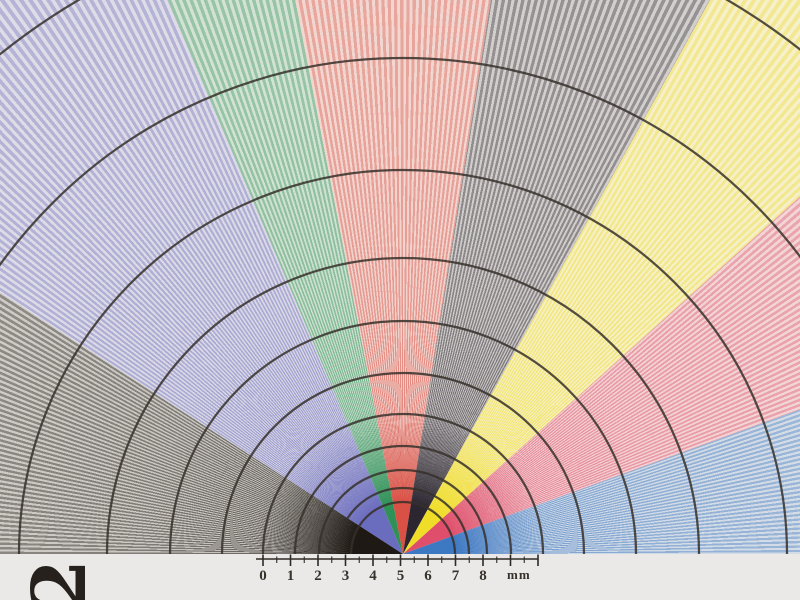 Image resolution: width=800 pixels, height=600 pixels. What do you see at coordinates (263, 576) in the screenshot?
I see `ruler-label: 0` at bounding box center [263, 576].